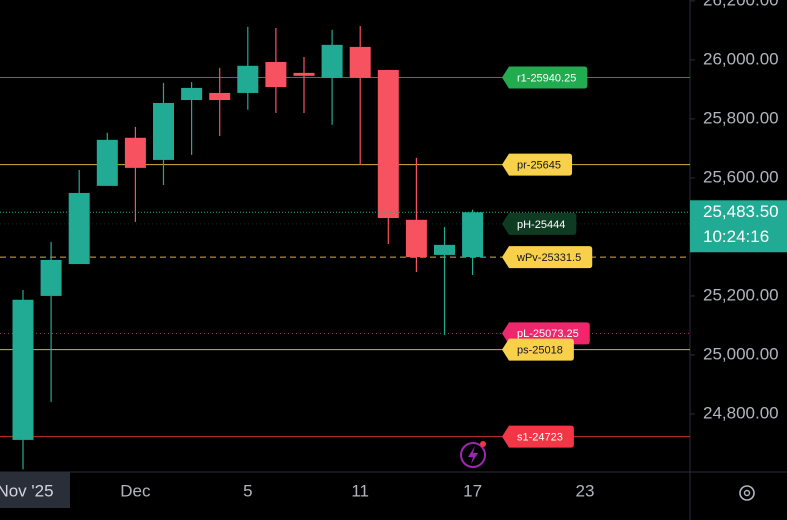  I want to click on last-price-label: 25,483.50, so click(741, 211).